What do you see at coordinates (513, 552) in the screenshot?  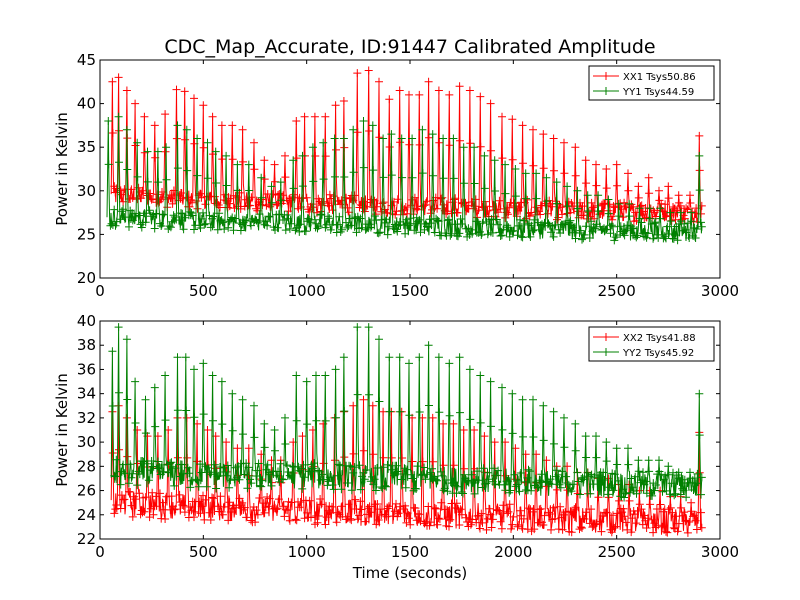 I see `bottom-x-tick-label: 2000` at bounding box center [513, 552].